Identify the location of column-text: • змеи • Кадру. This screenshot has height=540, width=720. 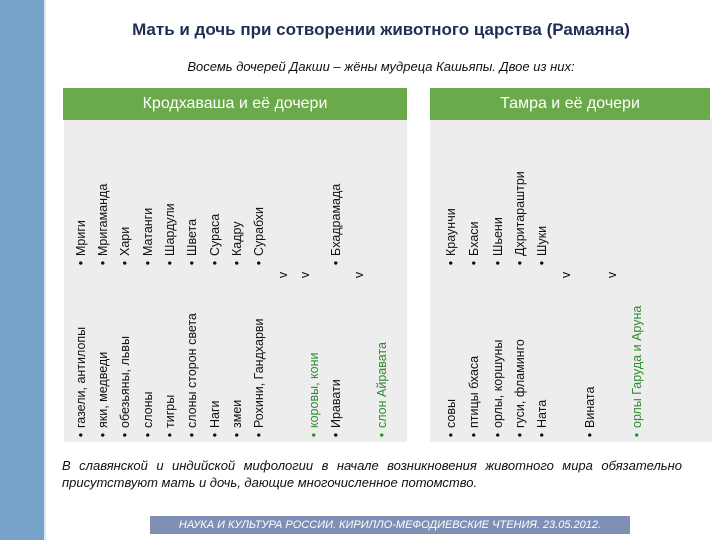
(237, 271).